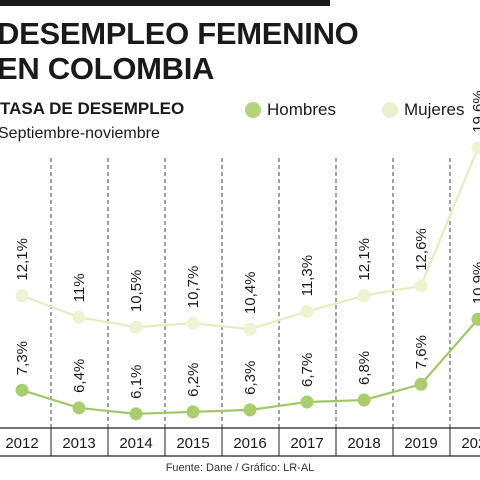  What do you see at coordinates (136, 382) in the screenshot?
I see `data-label-hombres: 6,1%` at bounding box center [136, 382].